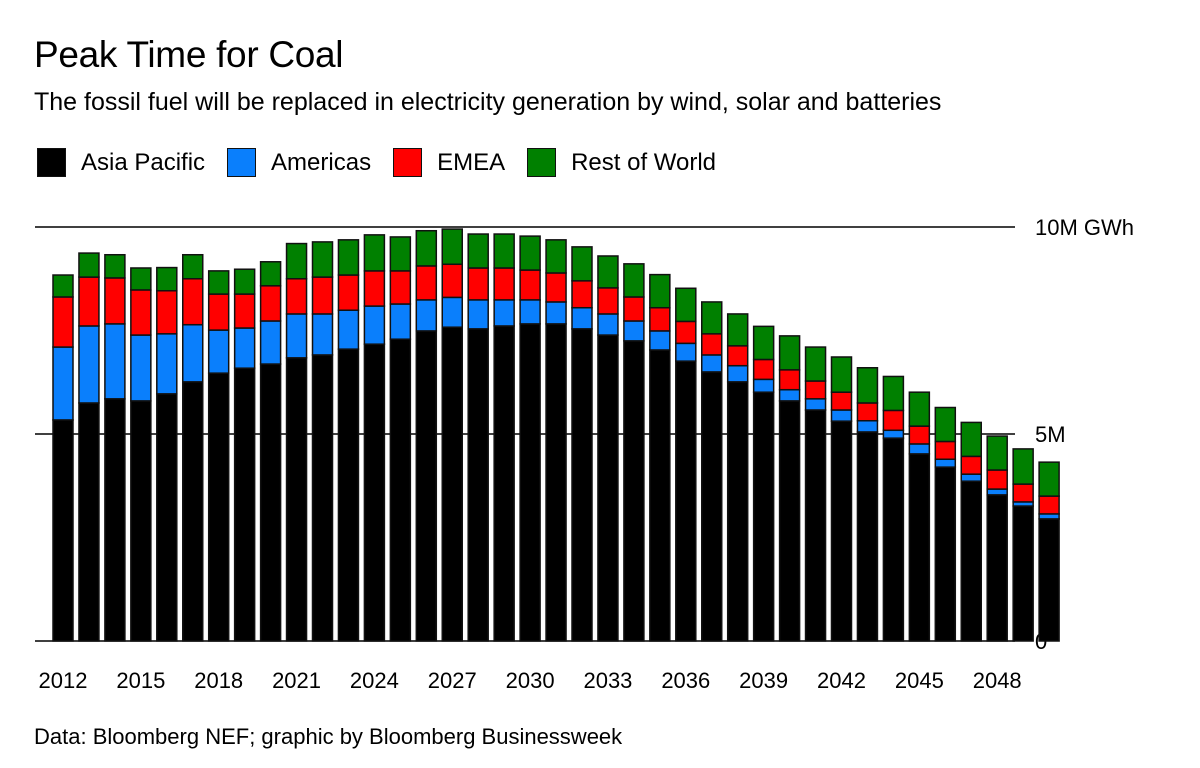 The image size is (1200, 768). I want to click on bar-americas-2028, so click(478, 314).